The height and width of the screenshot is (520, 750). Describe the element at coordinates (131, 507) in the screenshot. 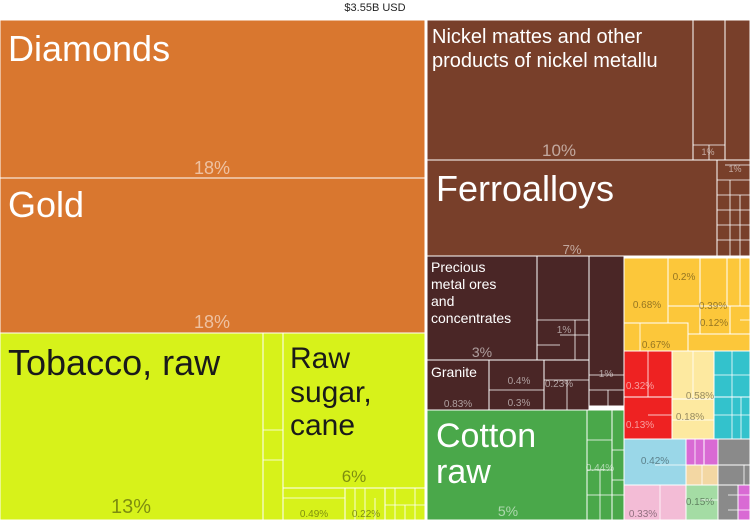

I see `pct-tobacco: 13%` at that location.